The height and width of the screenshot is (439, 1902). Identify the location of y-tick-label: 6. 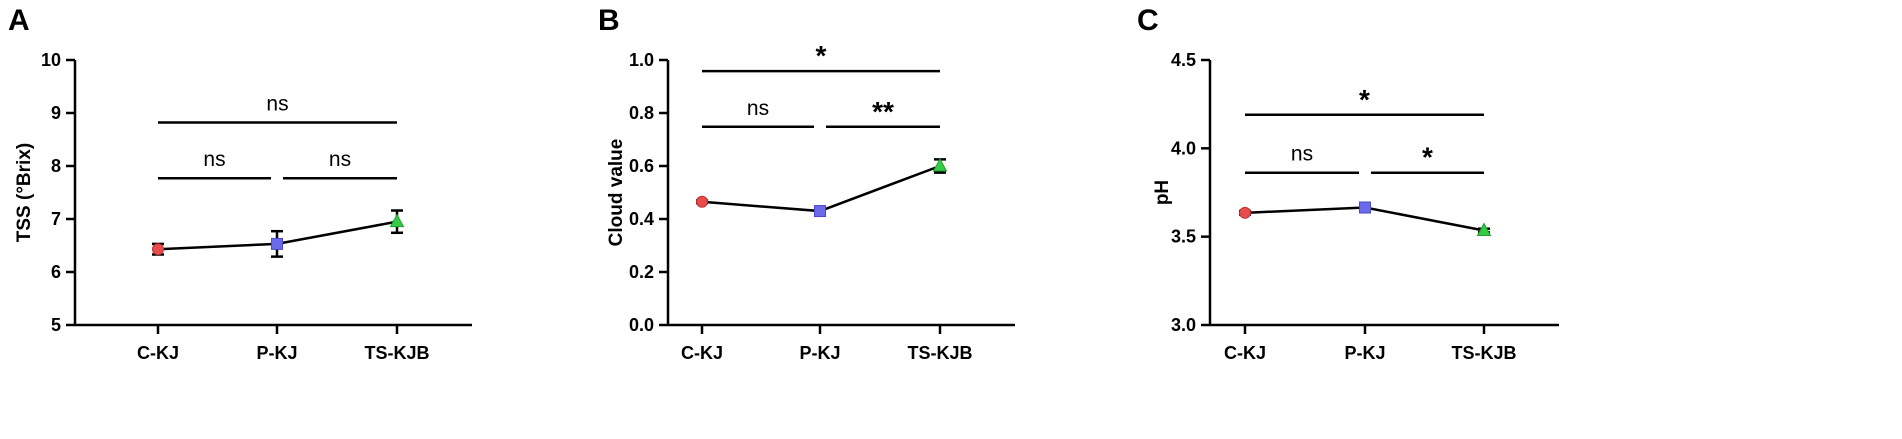
(56, 272).